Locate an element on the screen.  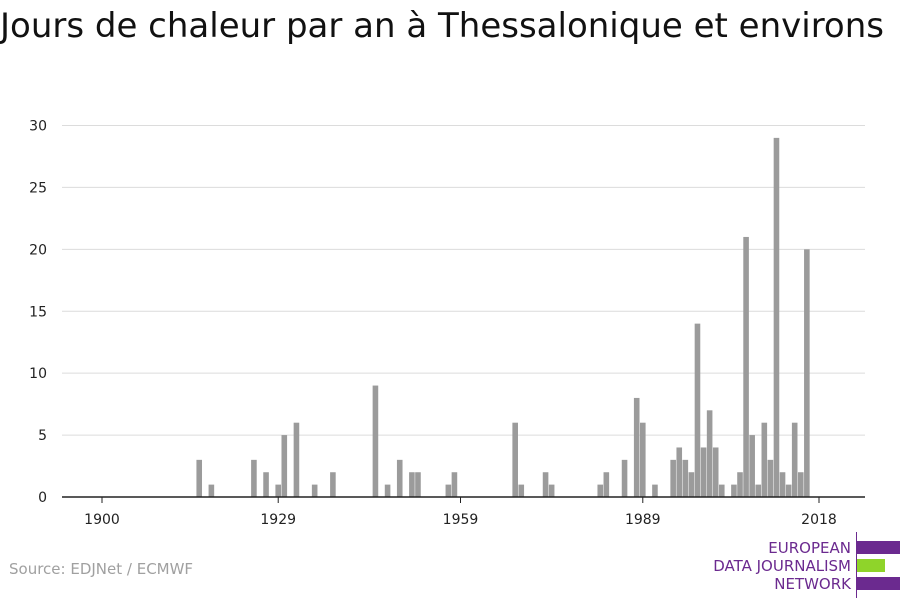
bar-1945 is located at coordinates (375, 441).